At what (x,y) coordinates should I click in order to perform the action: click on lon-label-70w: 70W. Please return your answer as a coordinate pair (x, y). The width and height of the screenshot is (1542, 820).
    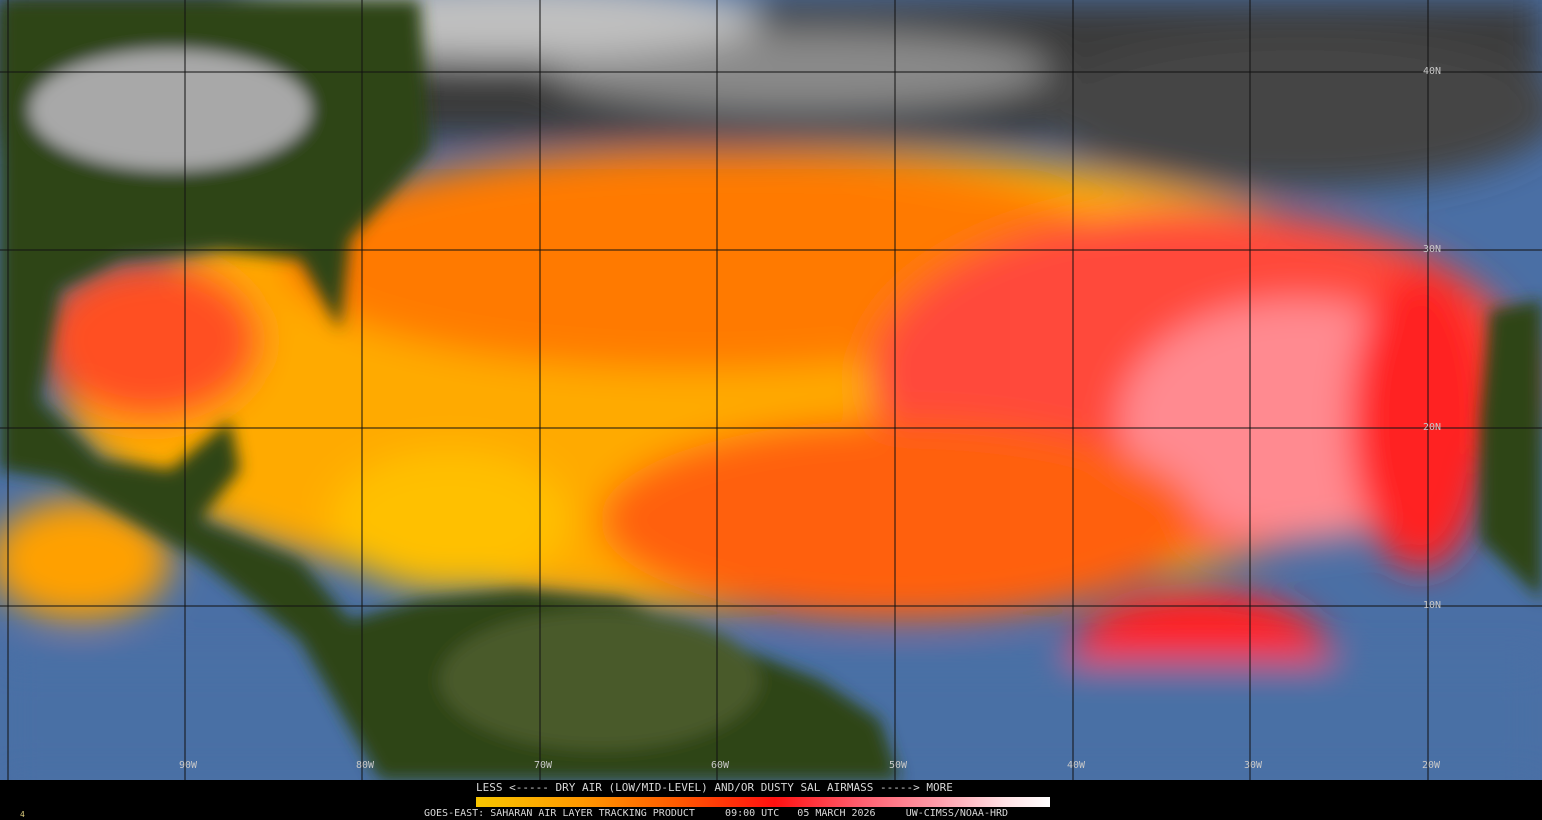
    Looking at the image, I should click on (543, 765).